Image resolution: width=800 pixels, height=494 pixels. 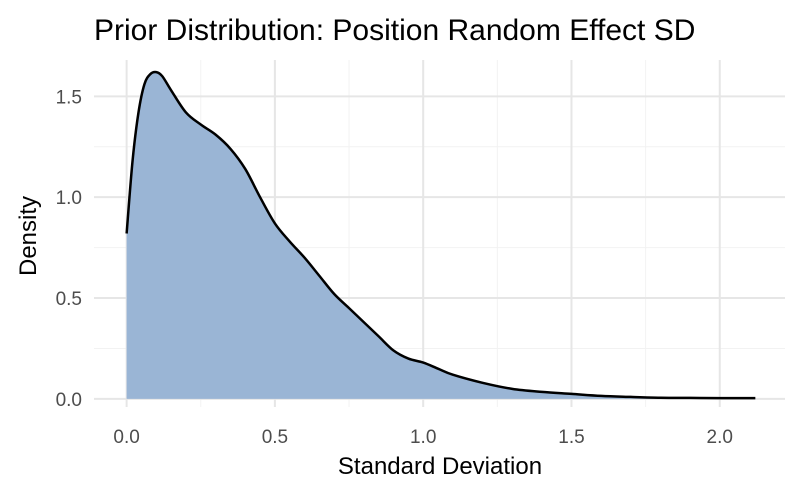 I want to click on y-axis: 0.0 0.5 1.0 1.5, so click(x=69, y=249).